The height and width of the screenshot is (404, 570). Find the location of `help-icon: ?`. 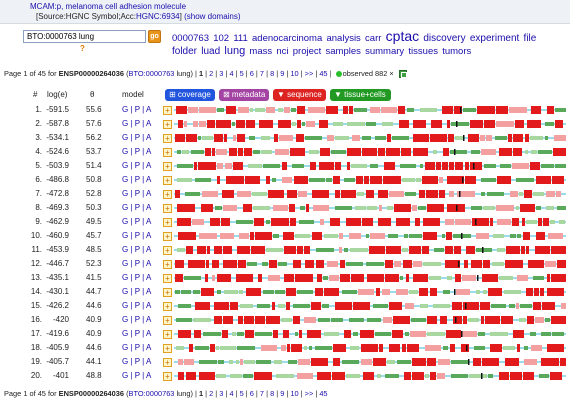

help-icon: ? is located at coordinates (82, 48).